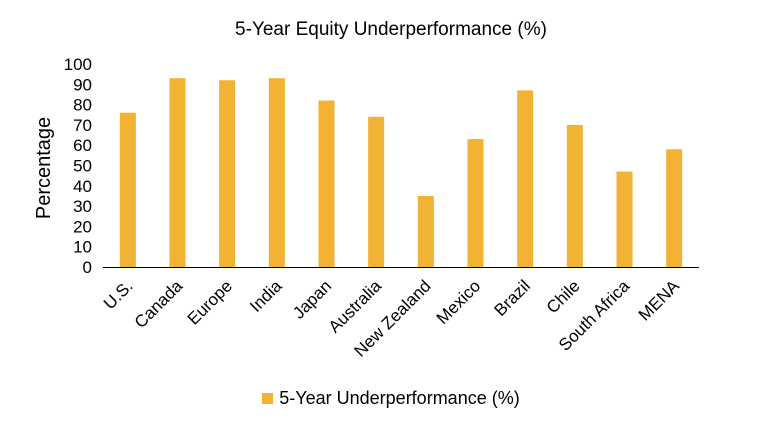 This screenshot has width=782, height=422. I want to click on y-tick-label: 10, so click(82, 247).